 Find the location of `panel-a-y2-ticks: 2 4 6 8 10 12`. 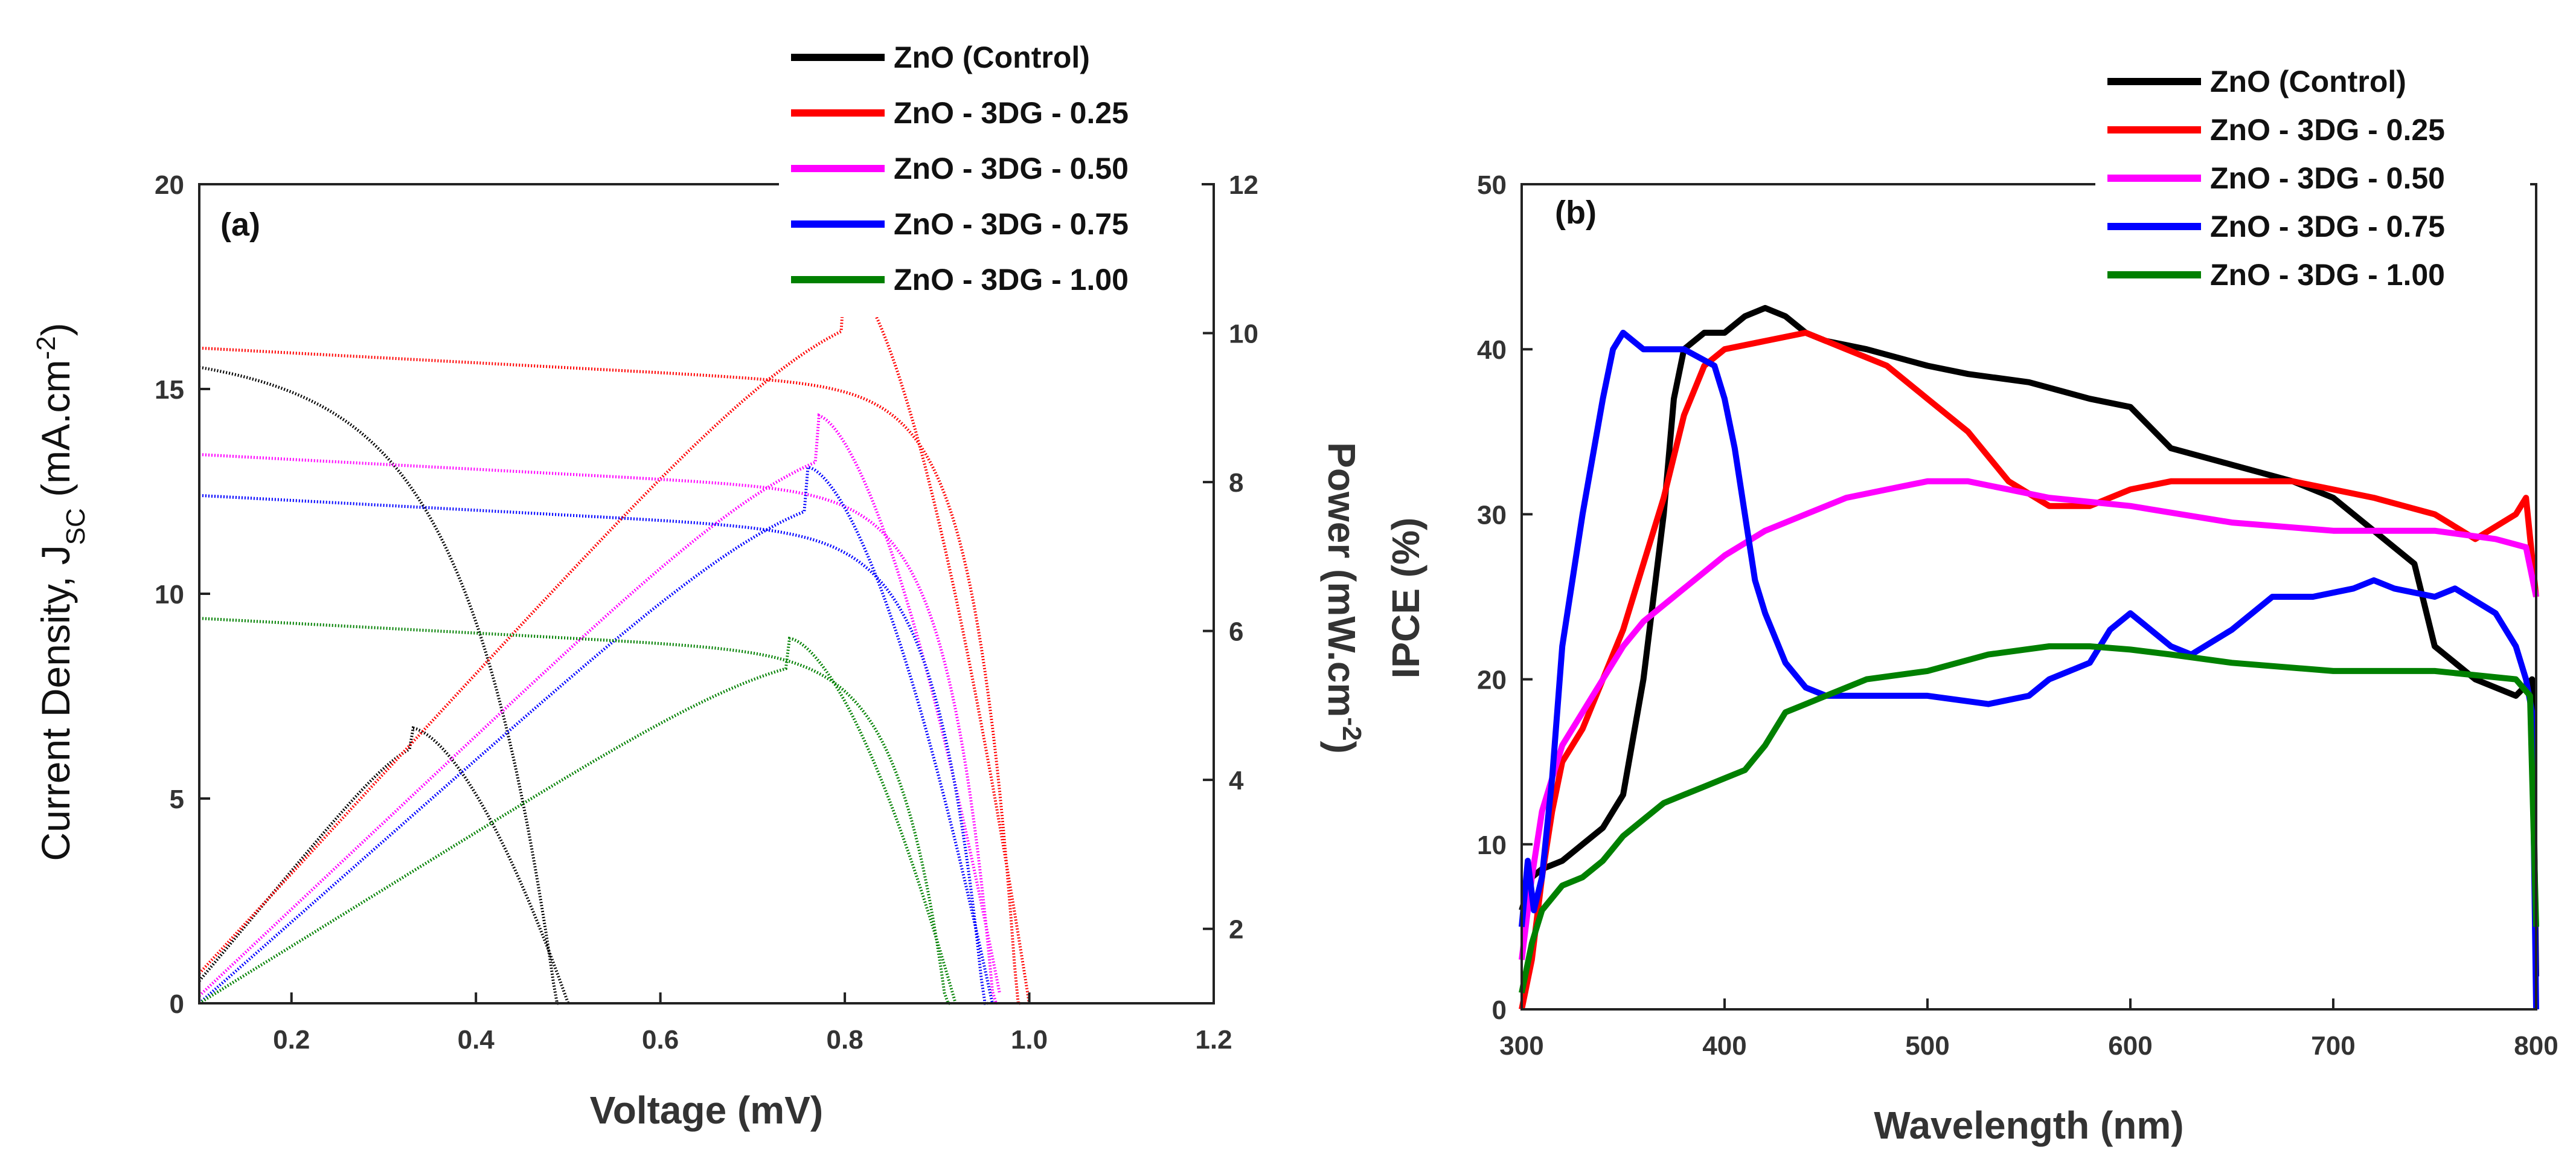

panel-a-y2-ticks: 2 4 6 8 10 12 is located at coordinates (1230, 557).